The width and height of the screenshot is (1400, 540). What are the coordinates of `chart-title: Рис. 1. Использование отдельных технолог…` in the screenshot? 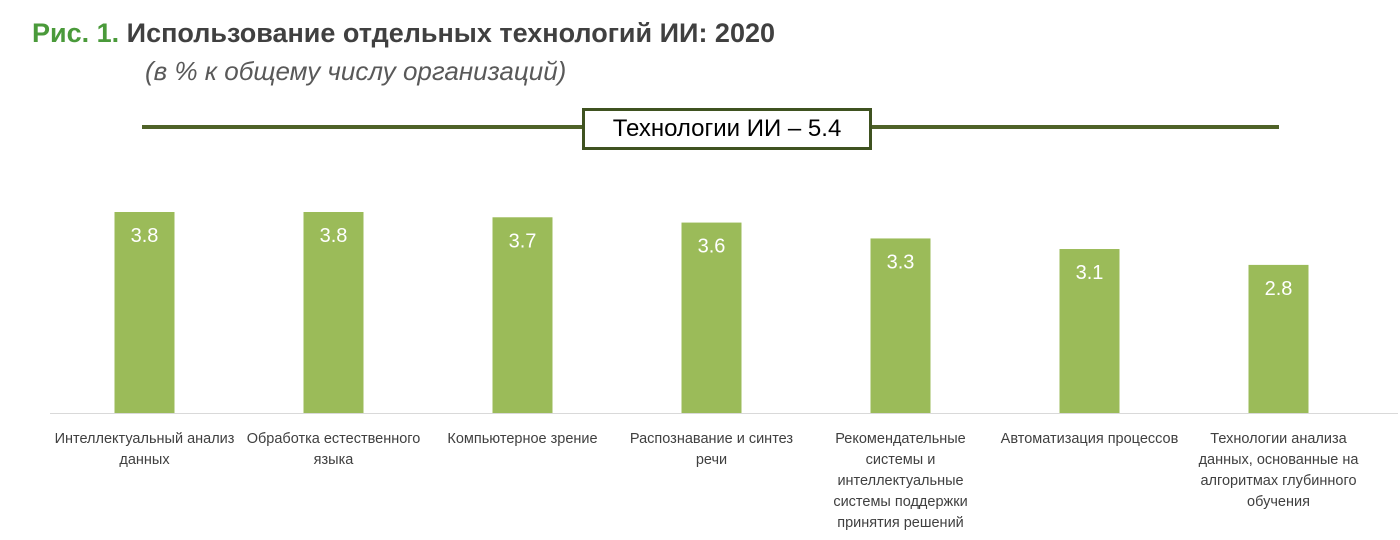 It's located at (403, 33).